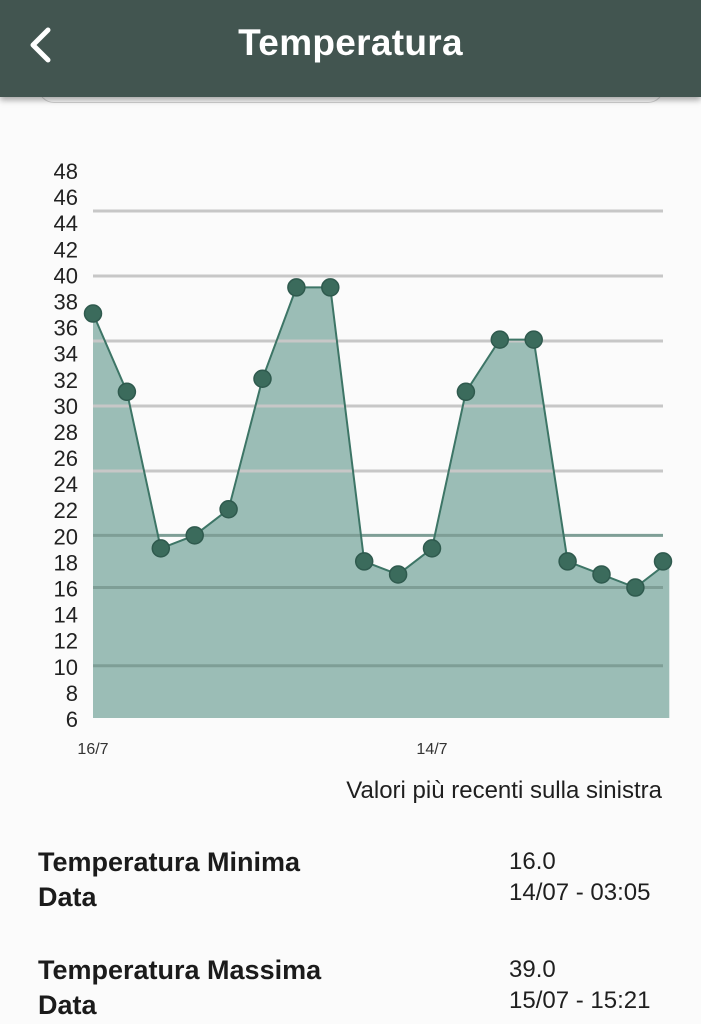  What do you see at coordinates (72, 693) in the screenshot?
I see `y-tick-label: 8` at bounding box center [72, 693].